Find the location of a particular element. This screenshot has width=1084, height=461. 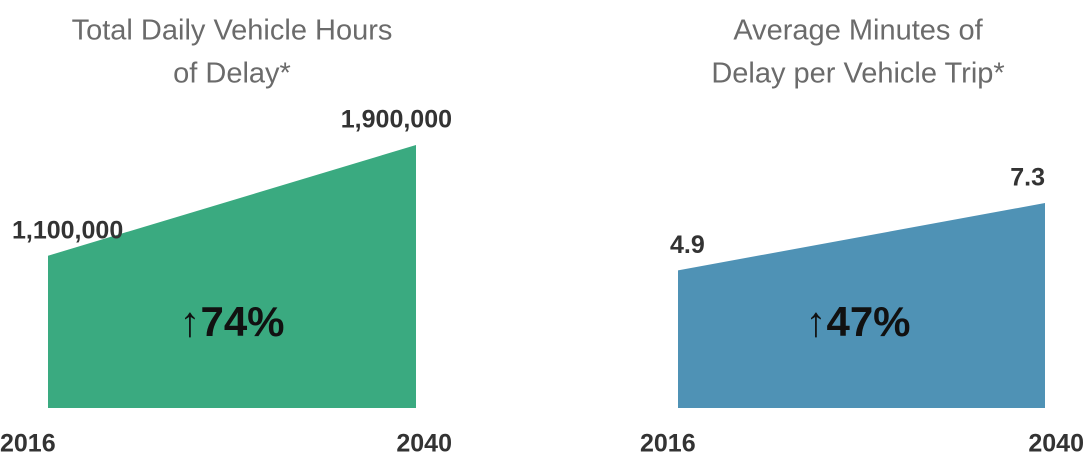

value-label: 1,900,000 is located at coordinates (396, 120).